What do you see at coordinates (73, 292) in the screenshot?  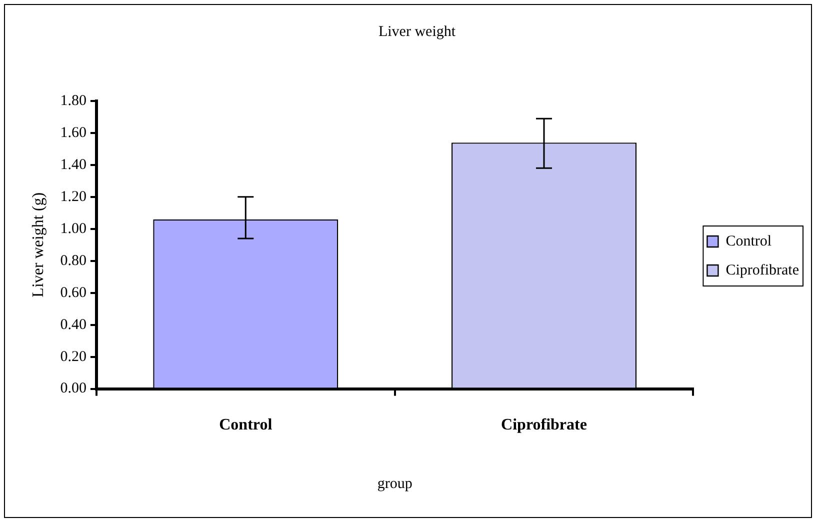 I see `y-tick-label: 0.60` at bounding box center [73, 292].